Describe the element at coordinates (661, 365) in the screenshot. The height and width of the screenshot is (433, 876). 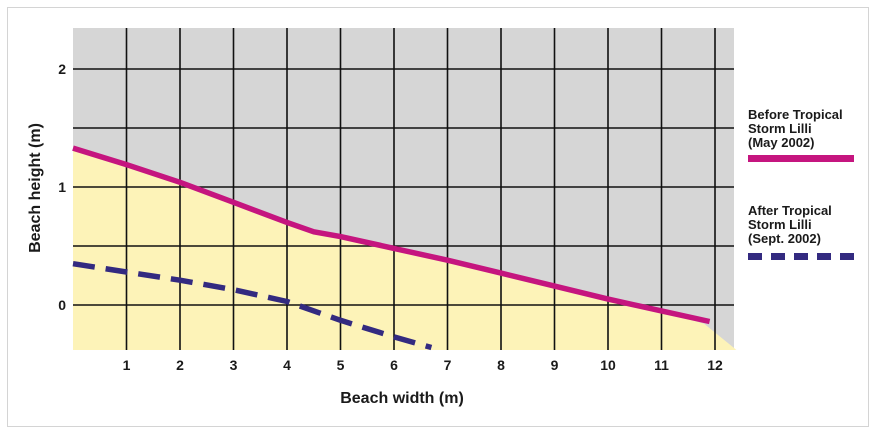
I see `x-tick-label-11: 11` at that location.